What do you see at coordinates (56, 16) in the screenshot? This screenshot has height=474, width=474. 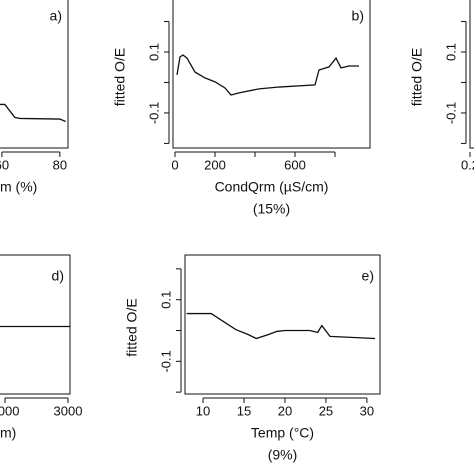 I see `panel-label: a)` at bounding box center [56, 16].